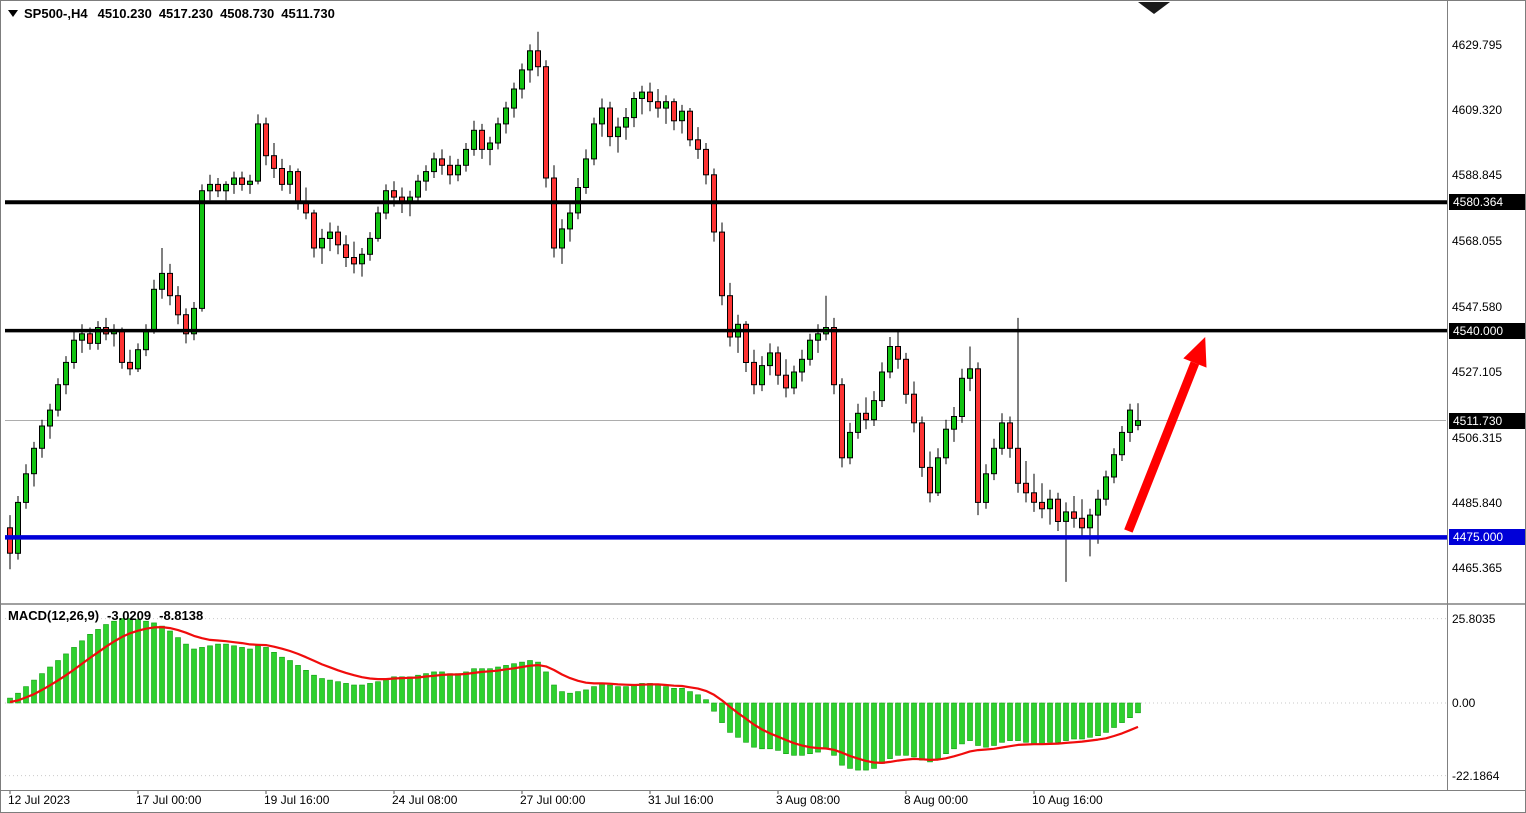  I want to click on price-axis-label: 4568.055, so click(1477, 241).